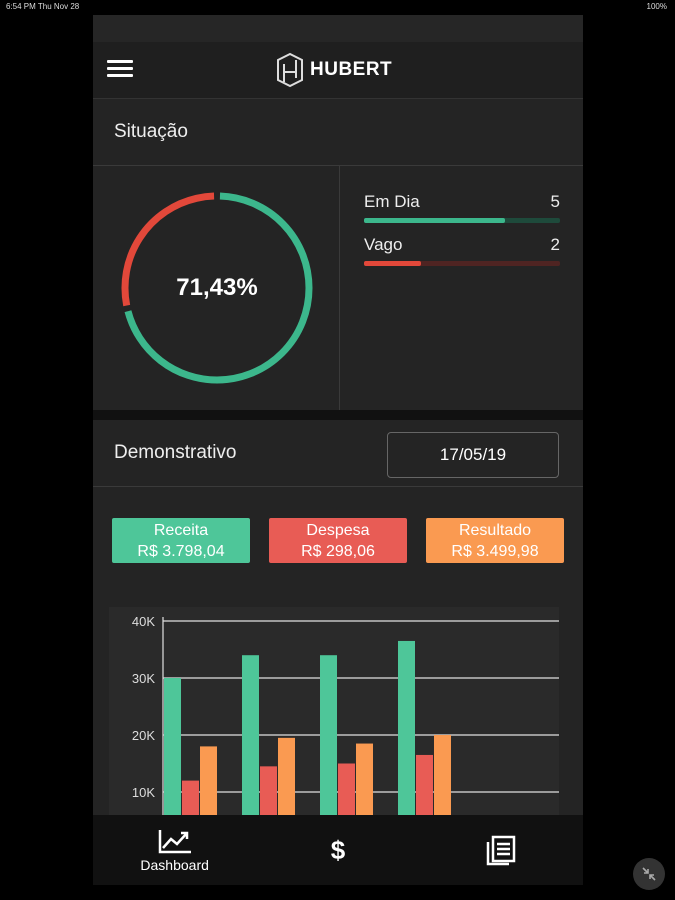 The height and width of the screenshot is (900, 675). What do you see at coordinates (174, 865) in the screenshot?
I see `tab-dashboard-label: Dashboard` at bounding box center [174, 865].